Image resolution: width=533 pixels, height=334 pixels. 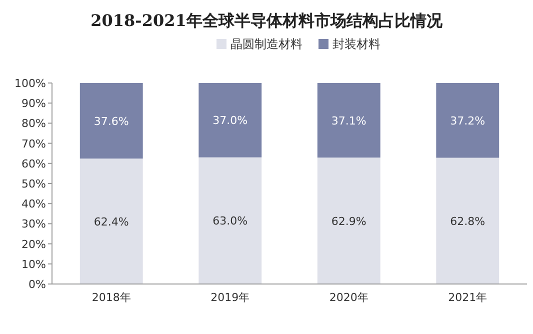 What do you see at coordinates (230, 297) in the screenshot?
I see `x-tick-label: 2019年` at bounding box center [230, 297].